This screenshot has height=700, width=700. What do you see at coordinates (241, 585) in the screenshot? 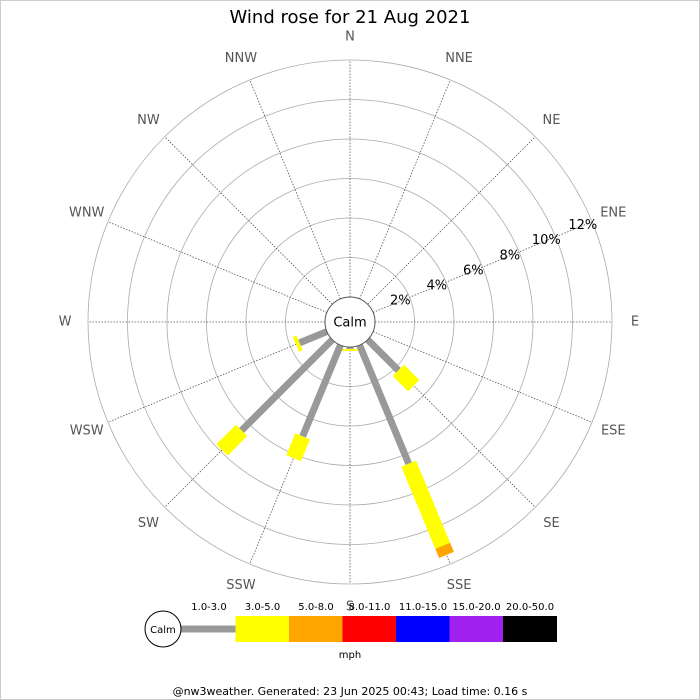
I see `direction-label: SSW` at bounding box center [241, 585].